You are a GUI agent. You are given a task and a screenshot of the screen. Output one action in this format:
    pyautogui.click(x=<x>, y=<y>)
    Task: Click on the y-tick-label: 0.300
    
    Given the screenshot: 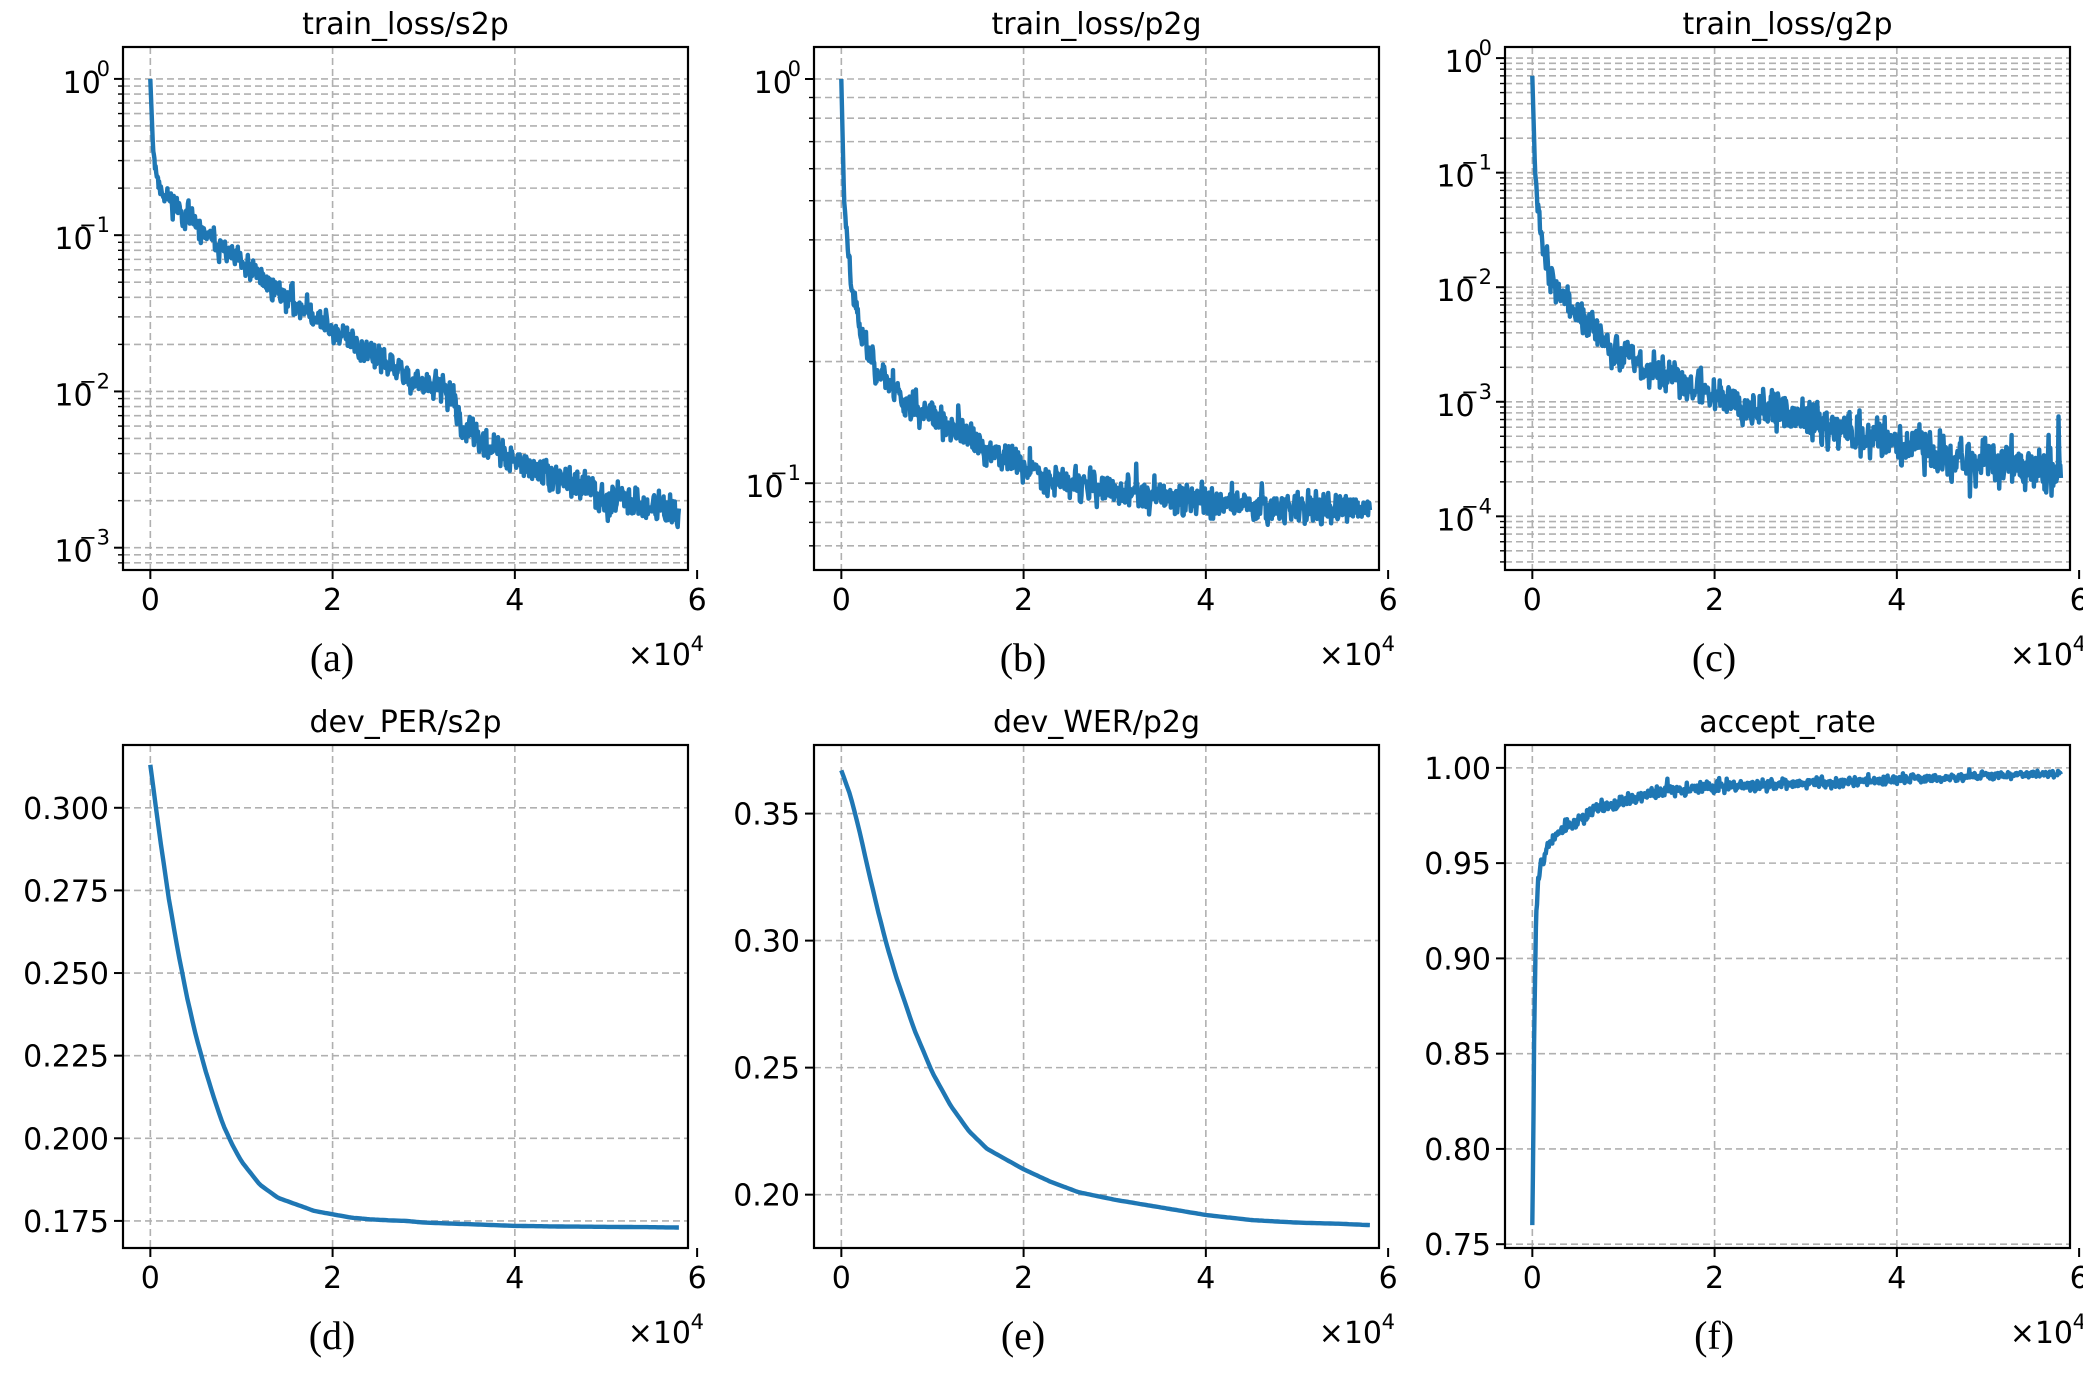 What is the action you would take?
    pyautogui.click(x=66, y=809)
    